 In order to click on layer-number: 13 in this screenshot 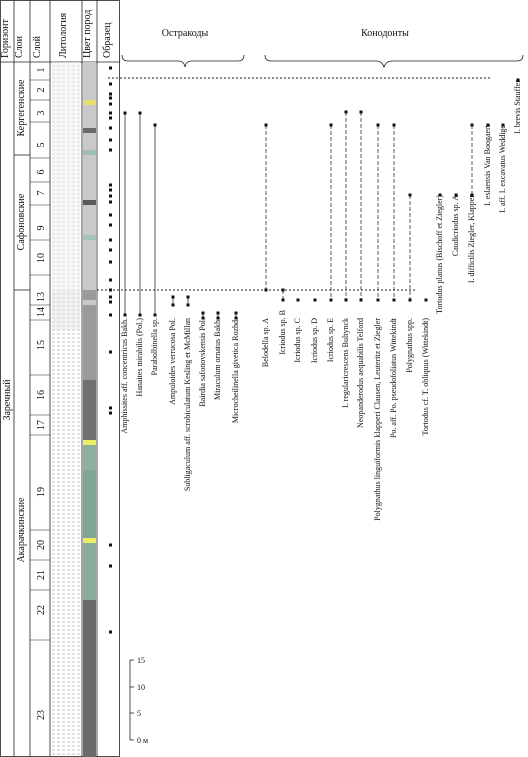, I will do `click(41, 297)`.